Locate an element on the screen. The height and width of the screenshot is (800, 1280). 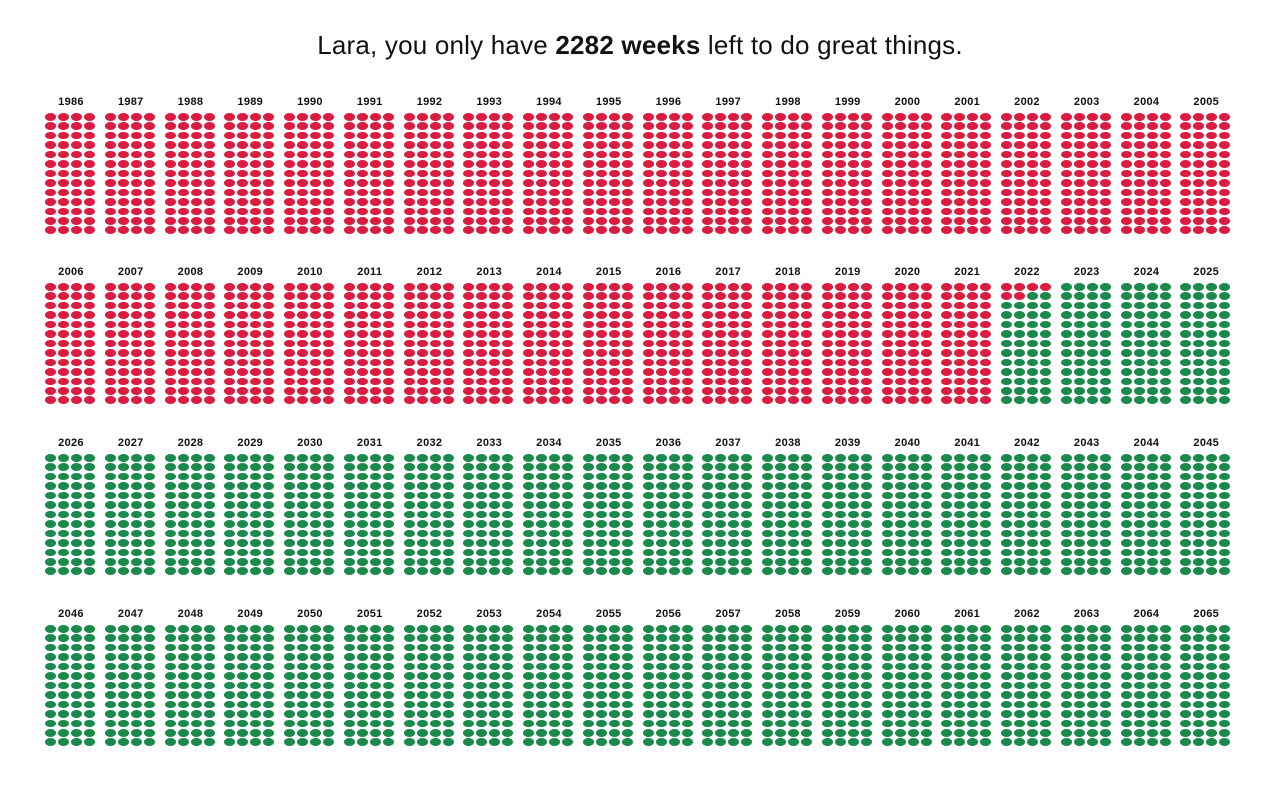
year-block-1986: 1986 is located at coordinates (71, 166).